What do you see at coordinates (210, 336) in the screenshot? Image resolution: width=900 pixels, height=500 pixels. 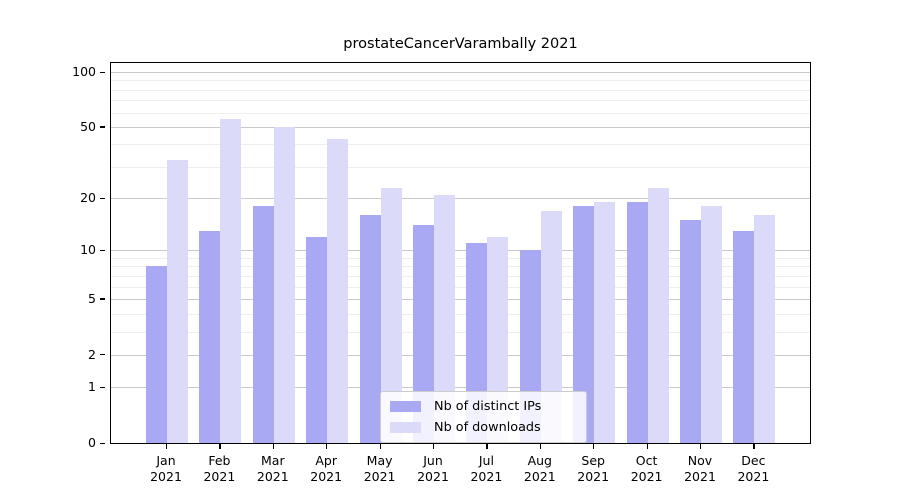 I see `bar-distinct-ips-feb` at bounding box center [210, 336].